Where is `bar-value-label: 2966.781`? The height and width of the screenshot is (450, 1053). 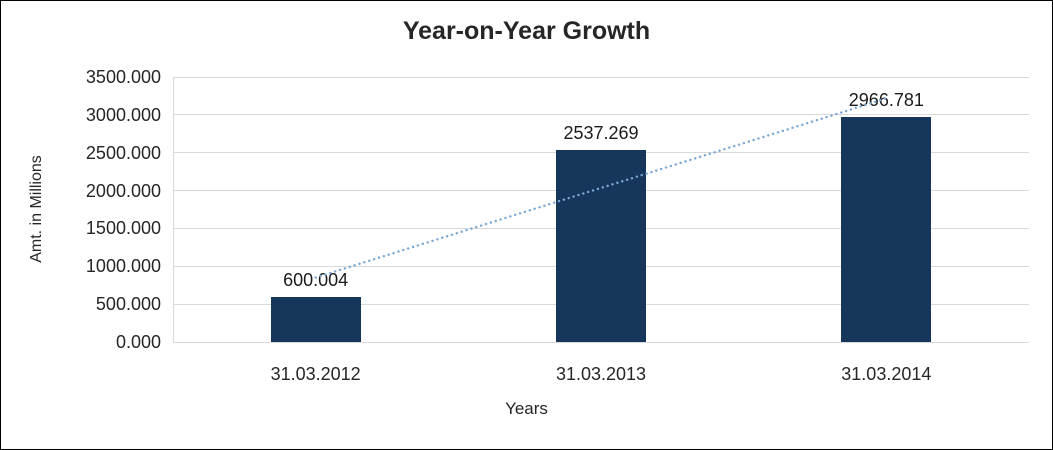 bar-value-label: 2966.781 is located at coordinates (886, 100).